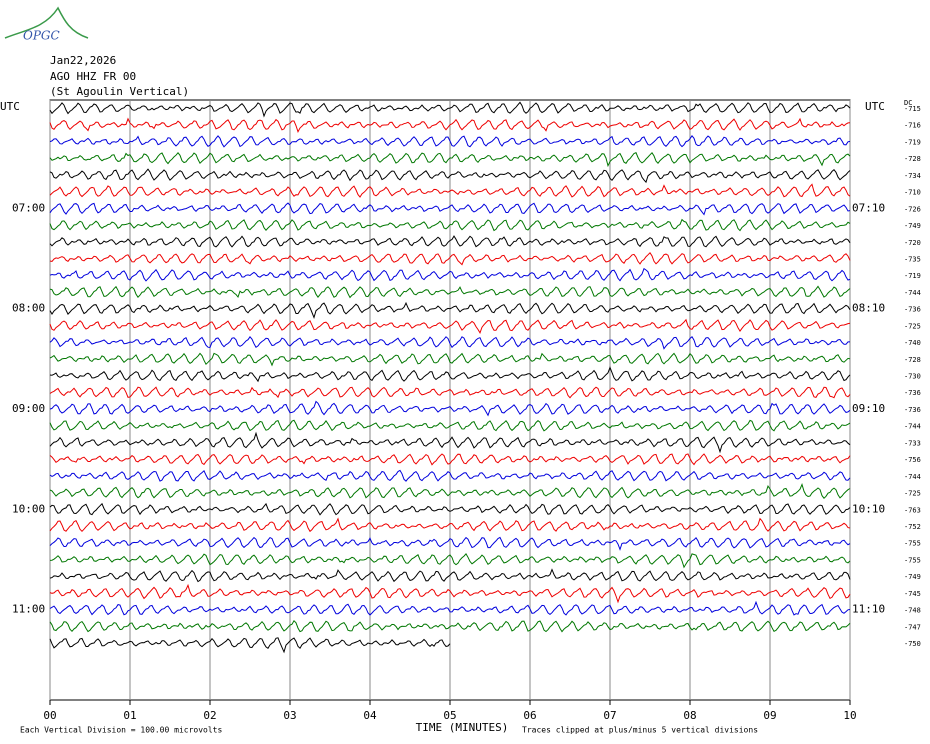 This screenshot has width=930, height=744. Describe the element at coordinates (119, 91) in the screenshot. I see `station-name: (St Agoulin Vertical)` at that location.